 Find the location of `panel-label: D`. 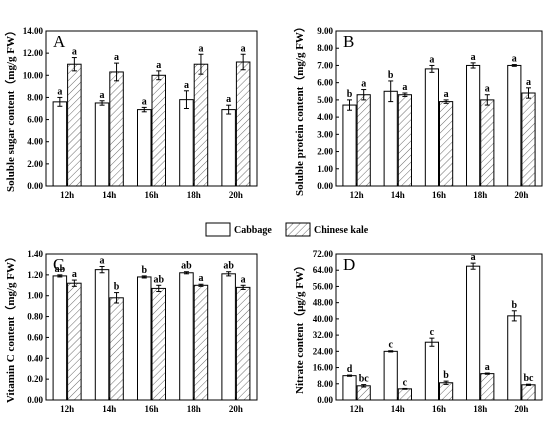

panel-label: D is located at coordinates (349, 264).